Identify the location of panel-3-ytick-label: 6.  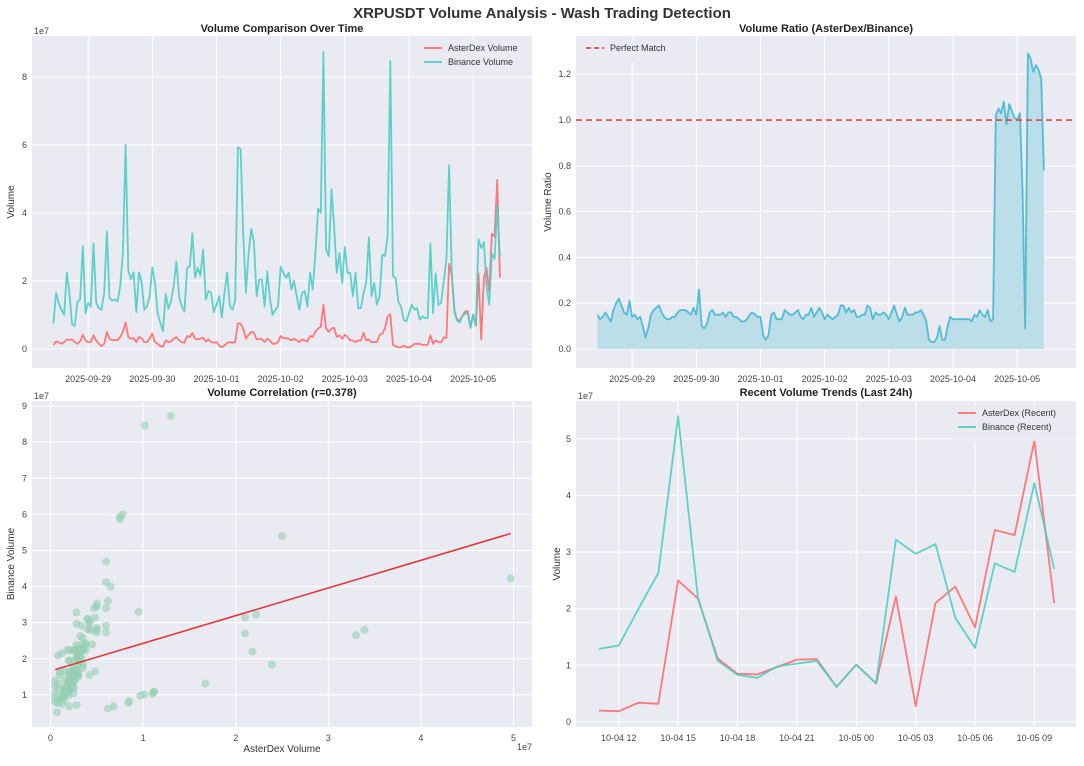
(24, 514).